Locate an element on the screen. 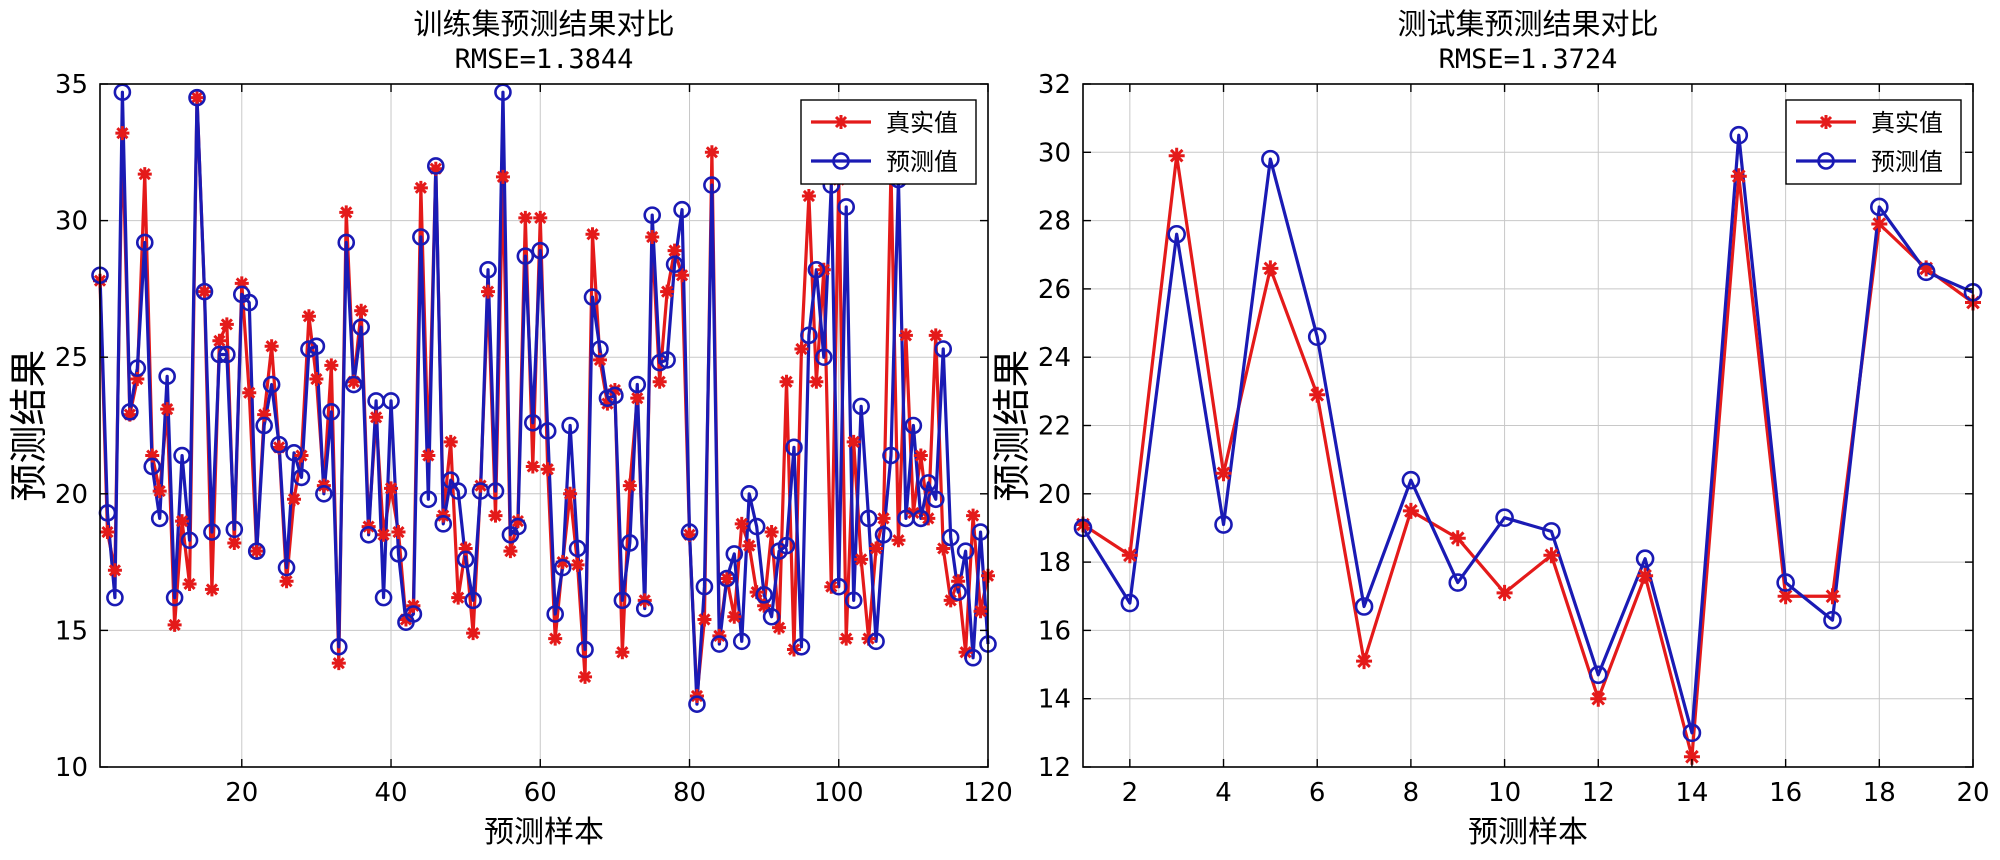 This screenshot has width=2000, height=860. y-tick-label: 14 is located at coordinates (1054, 700).